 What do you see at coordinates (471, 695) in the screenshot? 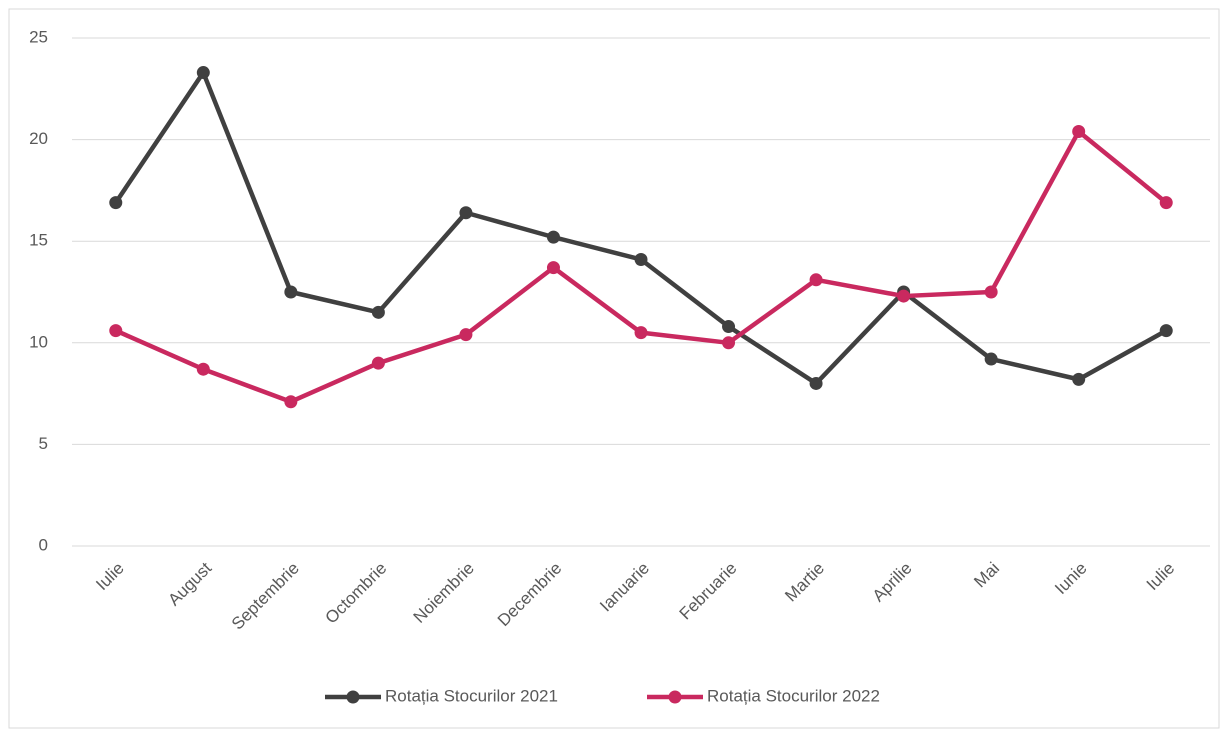
I see `legend-label: Rotația Stocurilor 2021` at bounding box center [471, 695].